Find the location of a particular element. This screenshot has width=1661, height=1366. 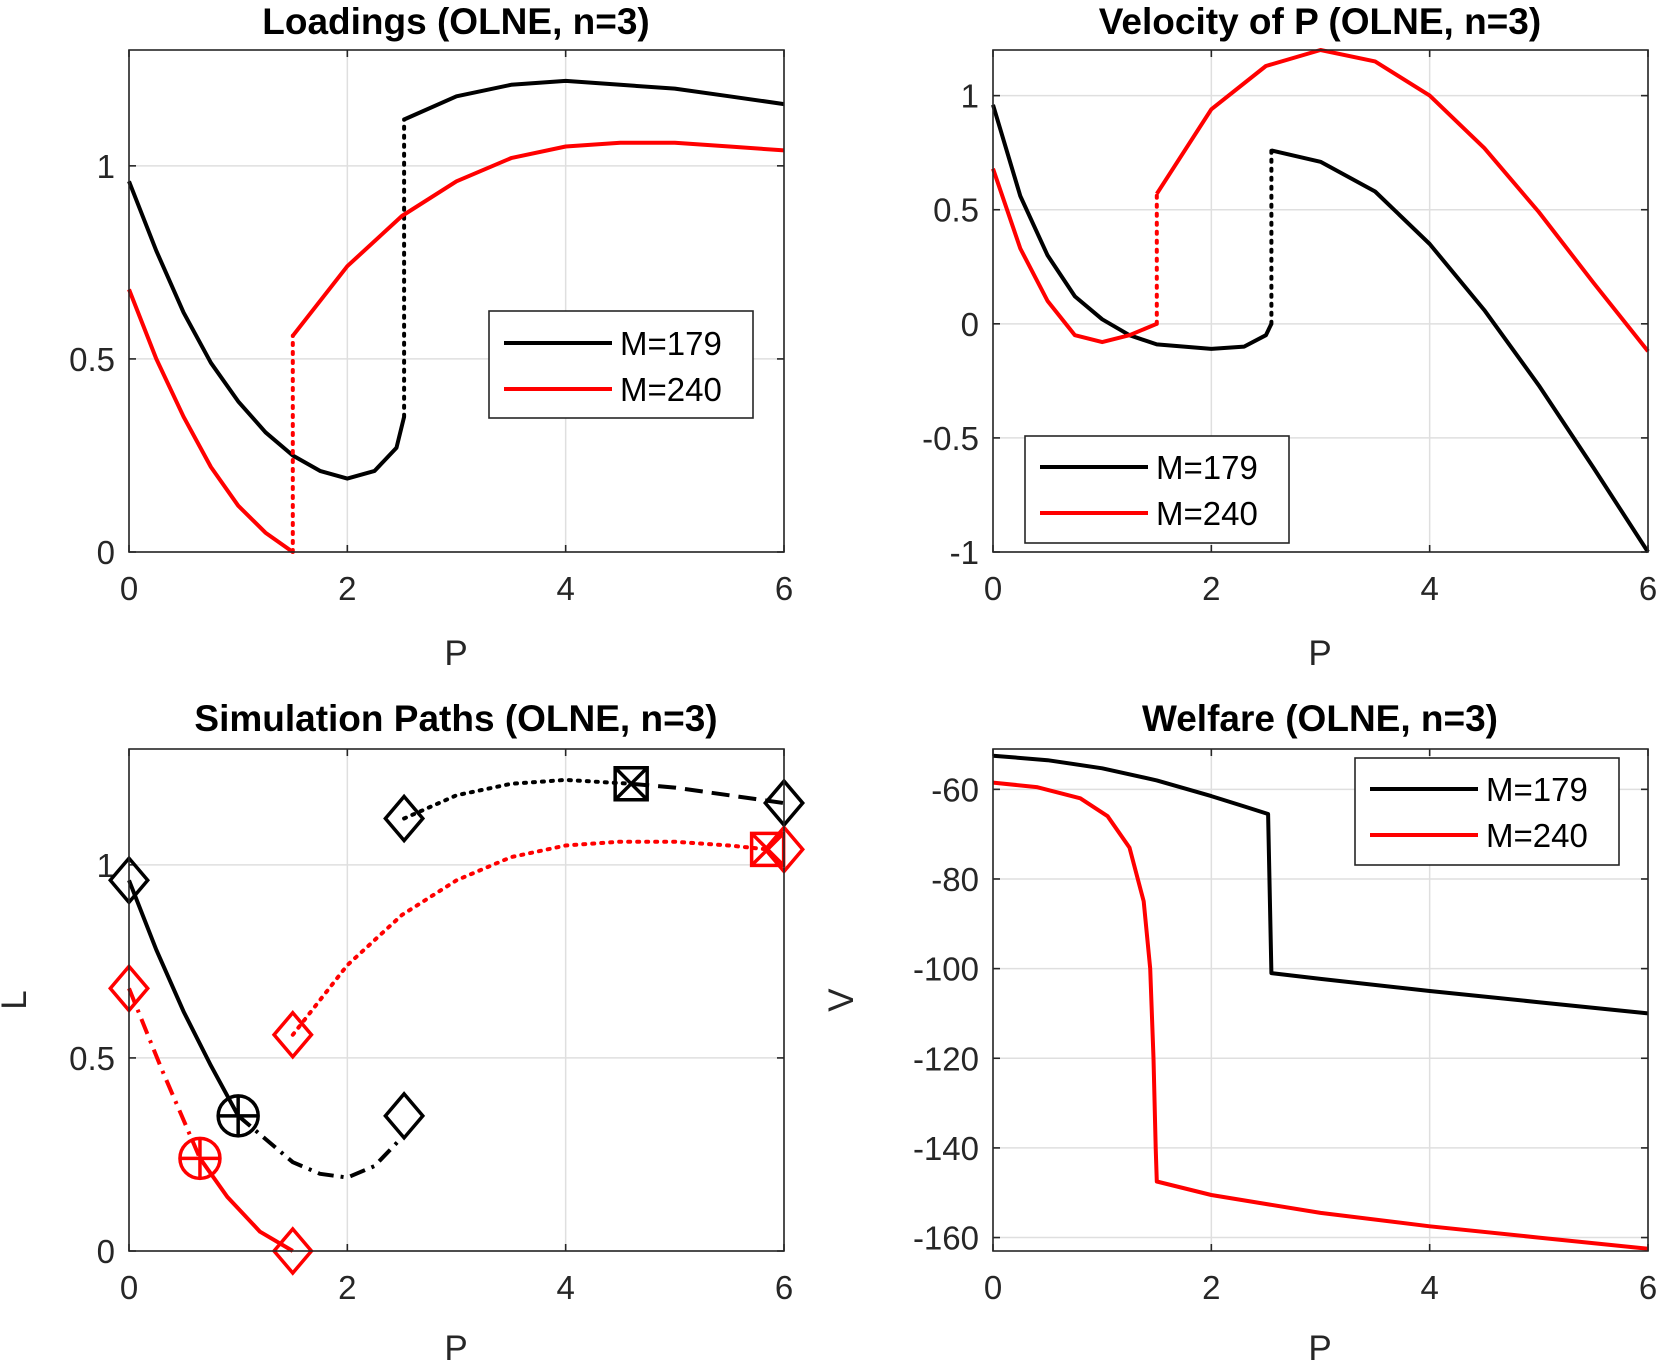

chart-title: Welfare (OLNE, n=3) is located at coordinates (1320, 718).